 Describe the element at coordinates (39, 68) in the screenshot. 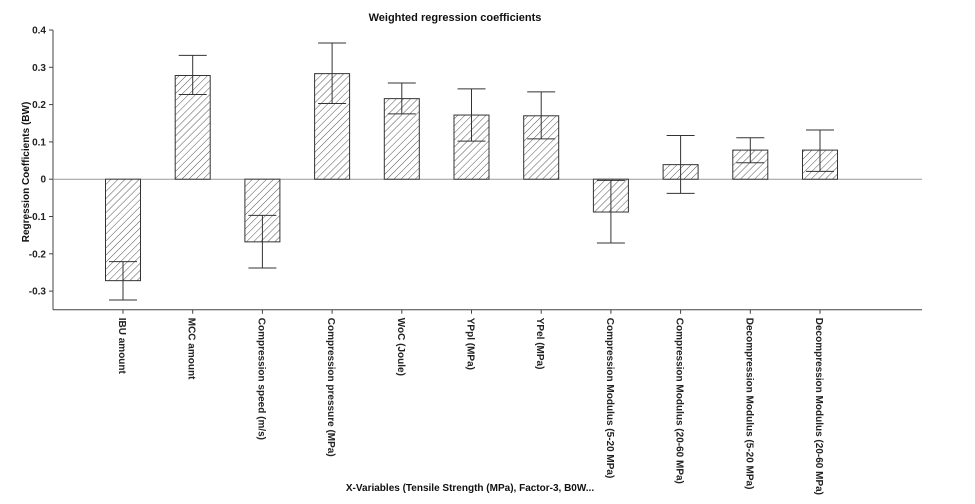

I see `y-tick-label: 0.3` at that location.